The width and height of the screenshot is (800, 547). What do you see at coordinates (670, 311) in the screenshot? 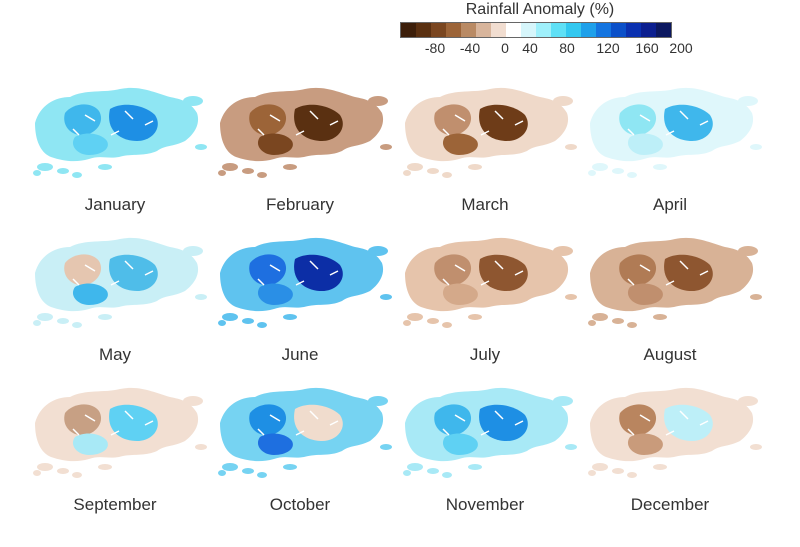
I see `month-map-panel: August` at bounding box center [670, 311].